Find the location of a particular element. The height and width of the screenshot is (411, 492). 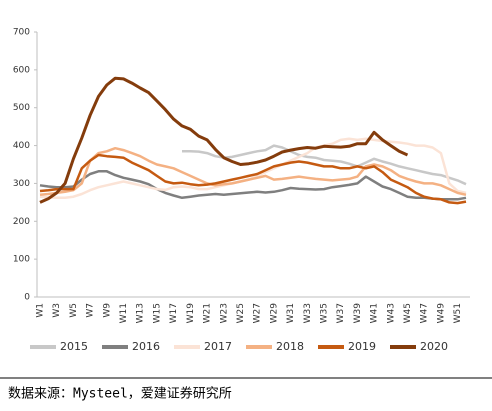

source: 数据来源：Mysteel，爱建证券研究所 is located at coordinates (120, 394).